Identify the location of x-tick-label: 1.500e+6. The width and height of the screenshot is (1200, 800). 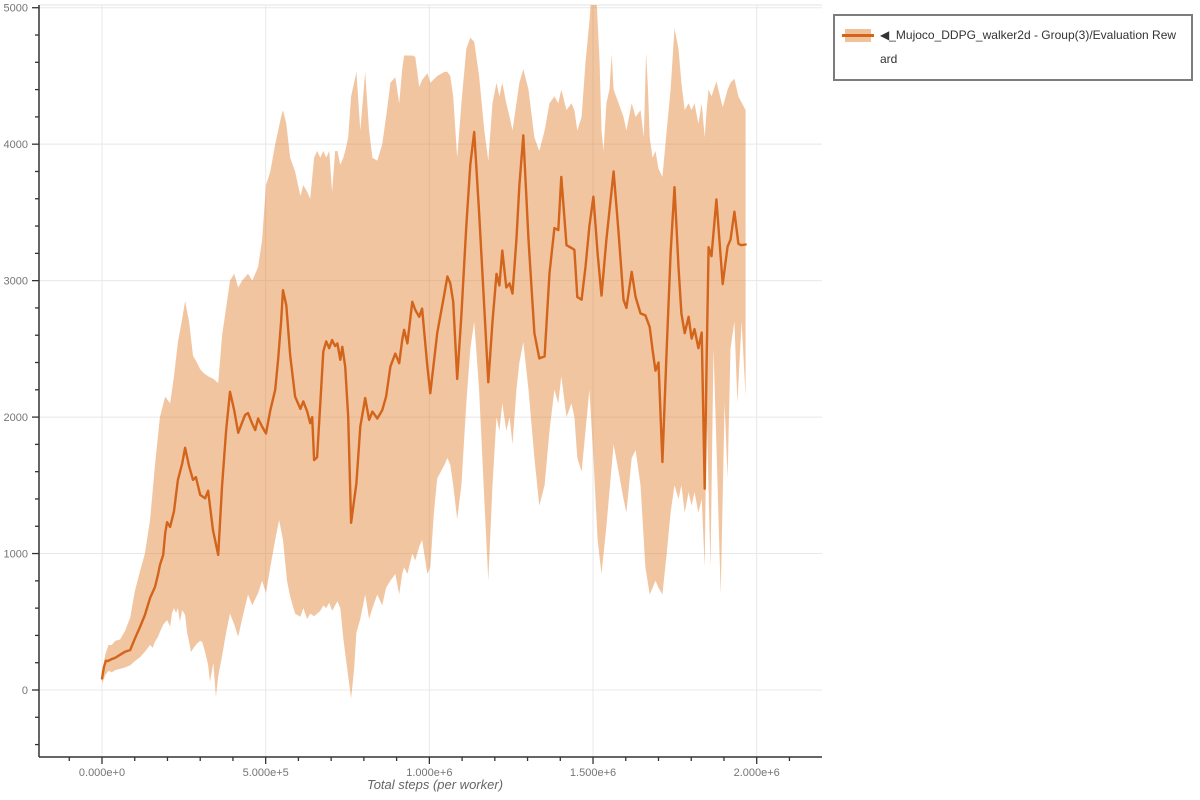
(593, 773).